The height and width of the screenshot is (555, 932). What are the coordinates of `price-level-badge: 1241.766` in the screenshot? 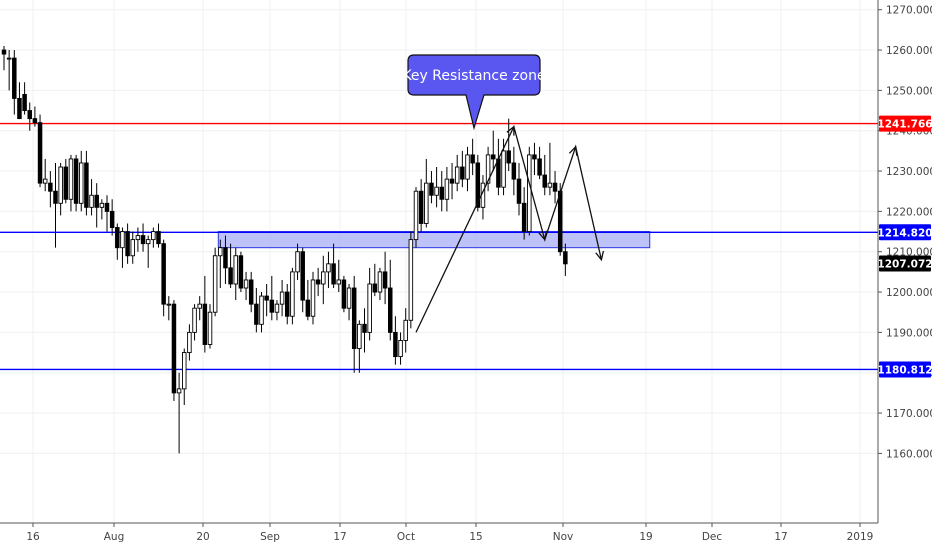 It's located at (904, 125).